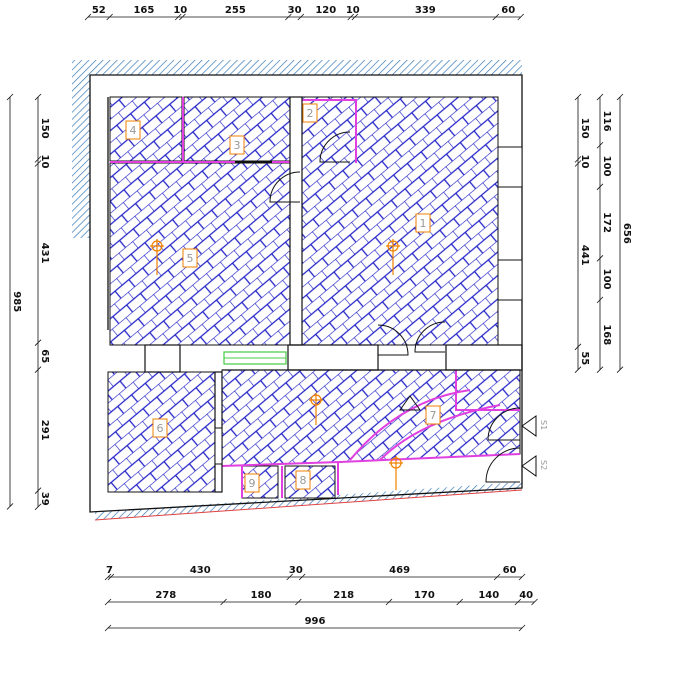 The height and width of the screenshot is (675, 691). I want to click on room-tag-3: 3, so click(237, 145).